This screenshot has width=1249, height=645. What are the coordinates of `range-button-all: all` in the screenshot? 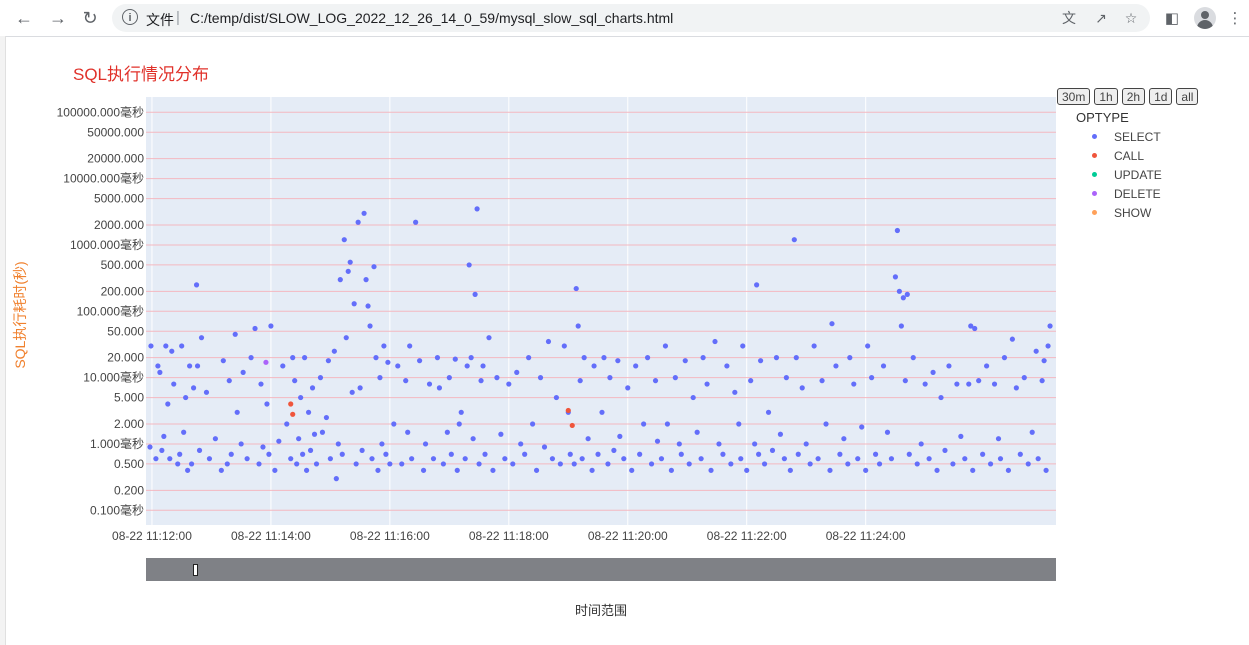 It's located at (1187, 96).